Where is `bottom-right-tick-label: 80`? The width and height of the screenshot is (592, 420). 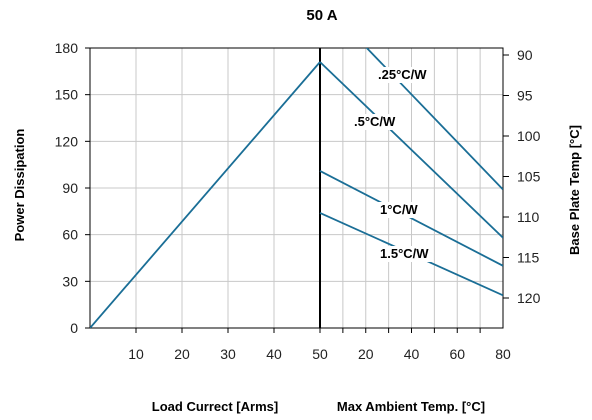 bottom-right-tick-label: 80 is located at coordinates (503, 354).